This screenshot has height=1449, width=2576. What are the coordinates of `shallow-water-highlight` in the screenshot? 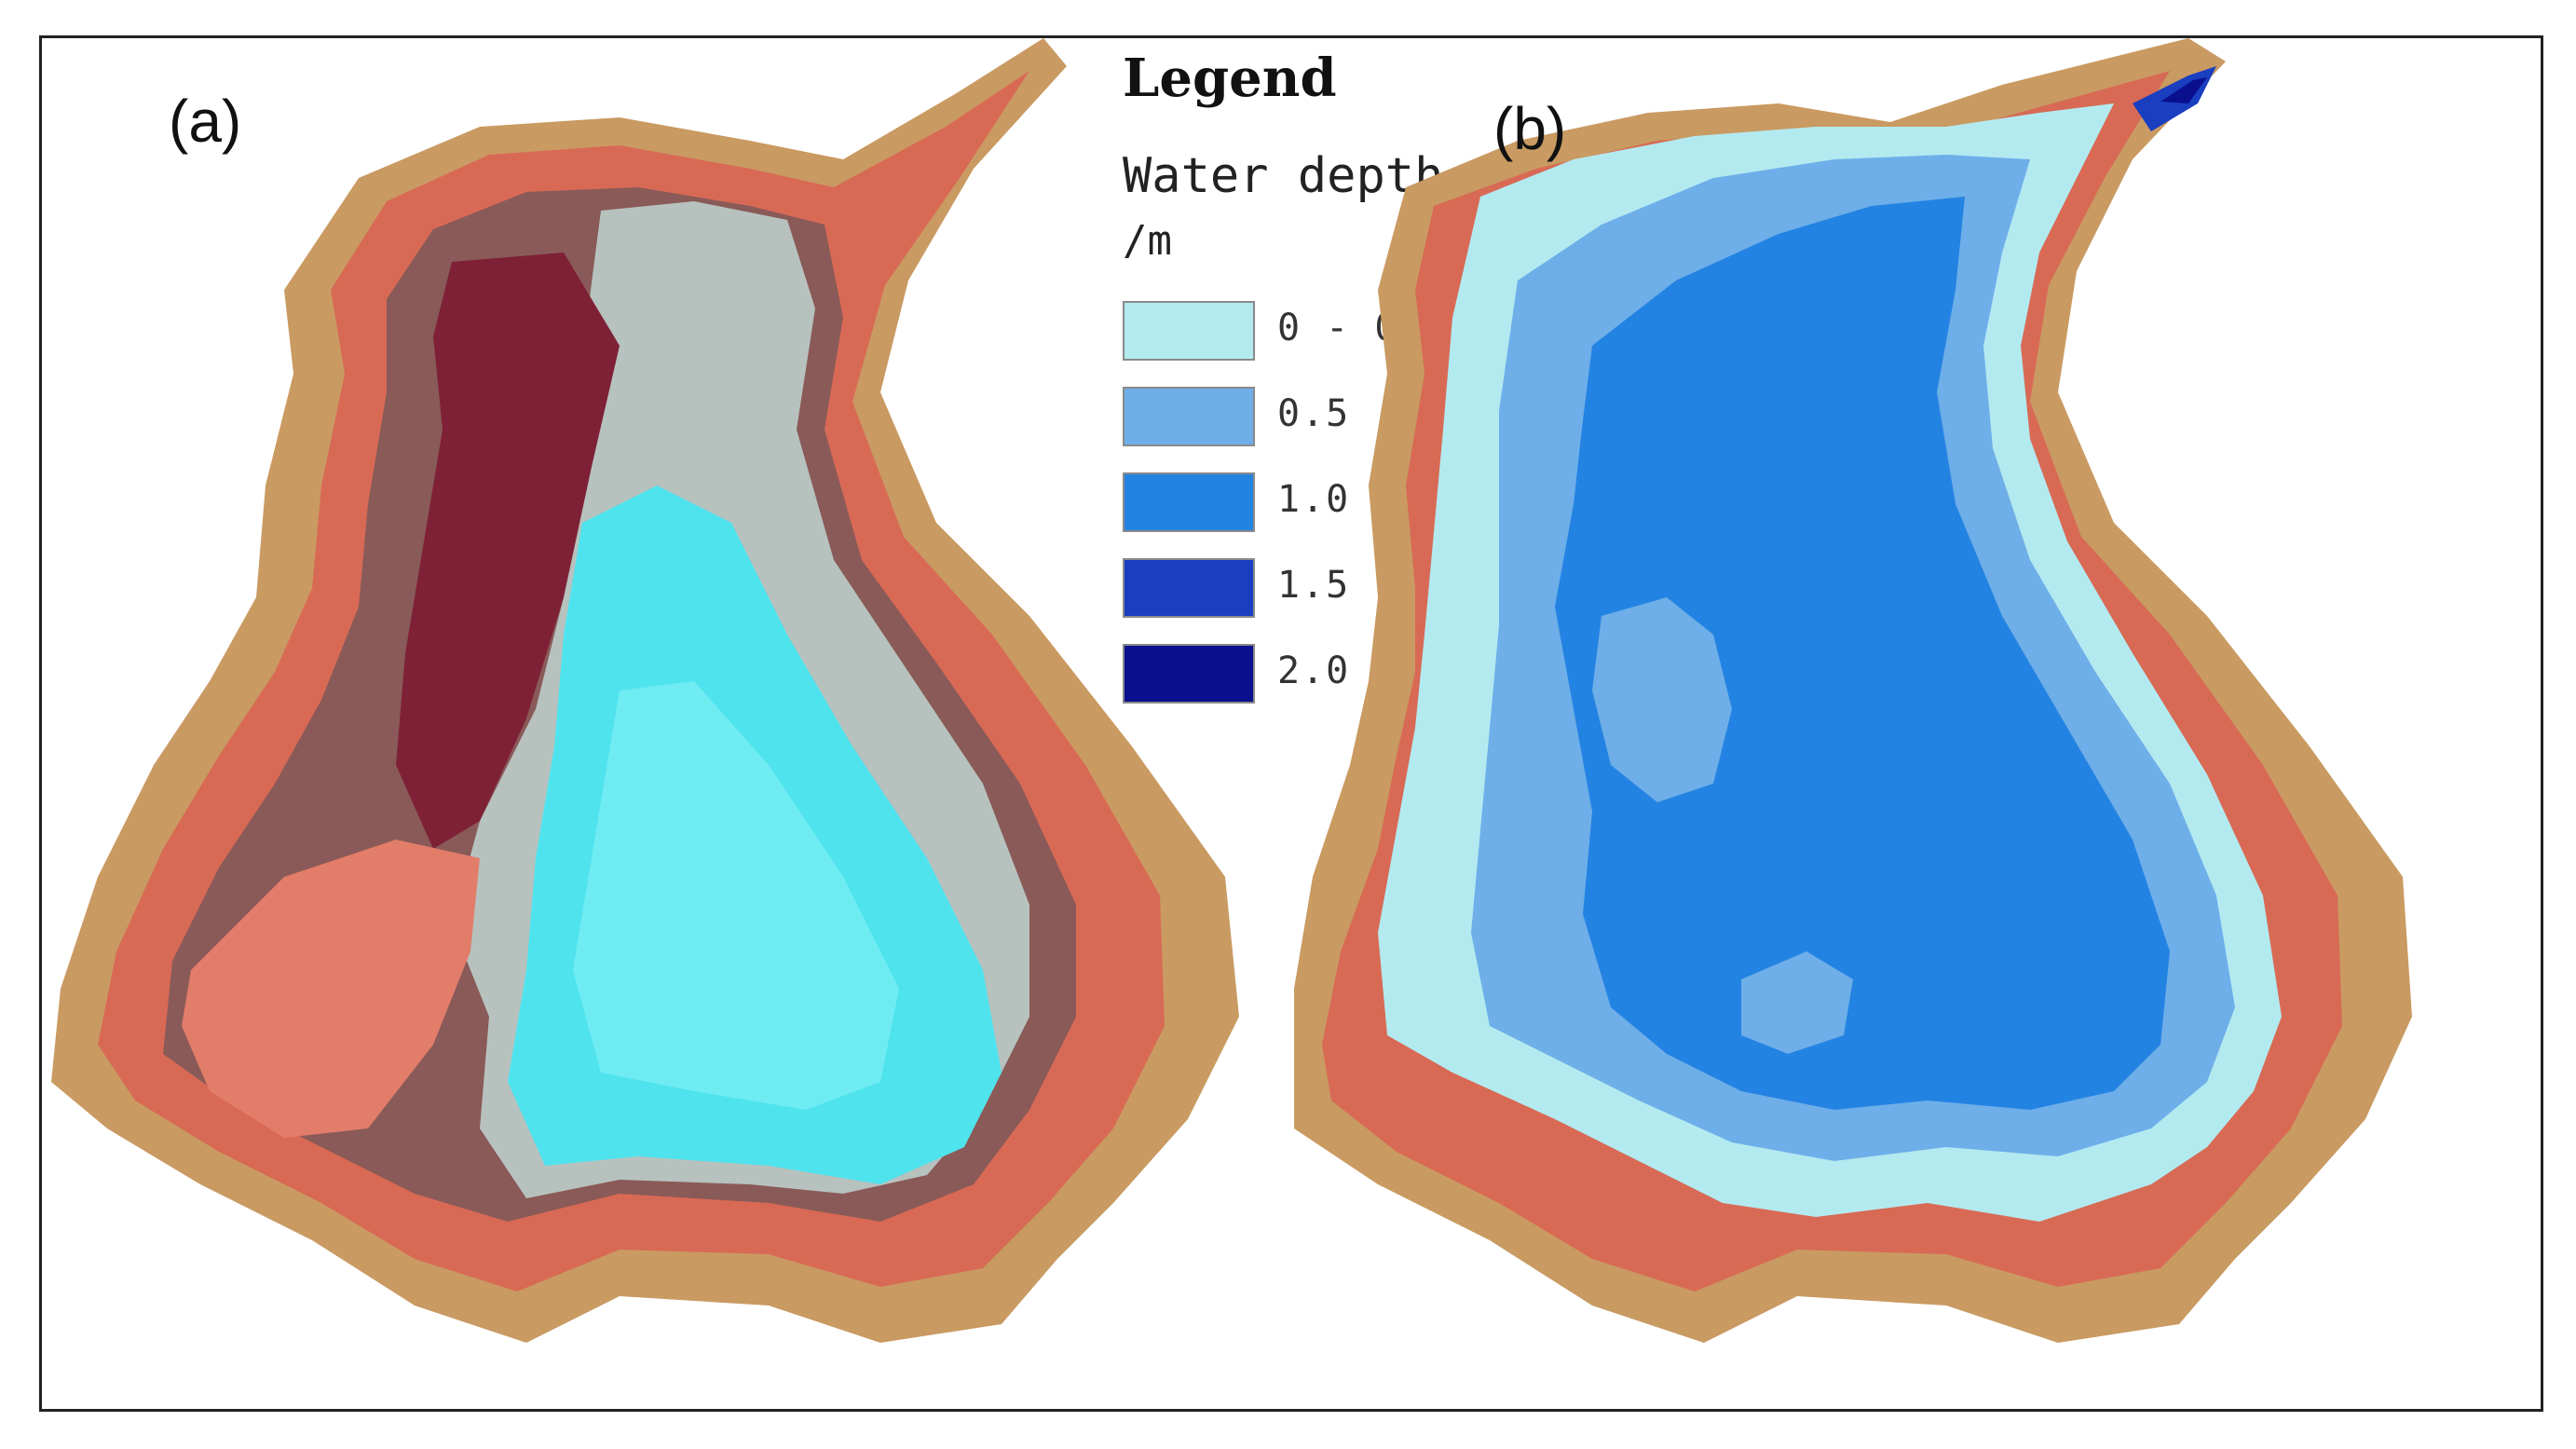 It's located at (736, 895).